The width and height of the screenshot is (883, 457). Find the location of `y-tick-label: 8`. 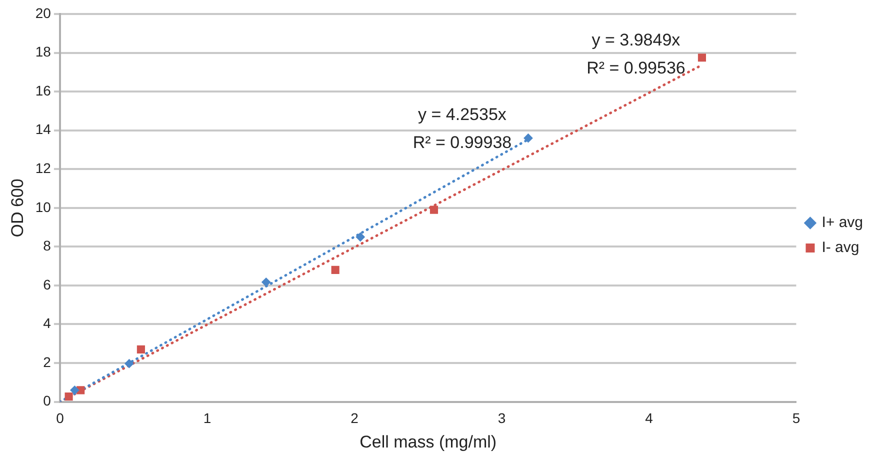

y-tick-label: 8 is located at coordinates (47, 246).